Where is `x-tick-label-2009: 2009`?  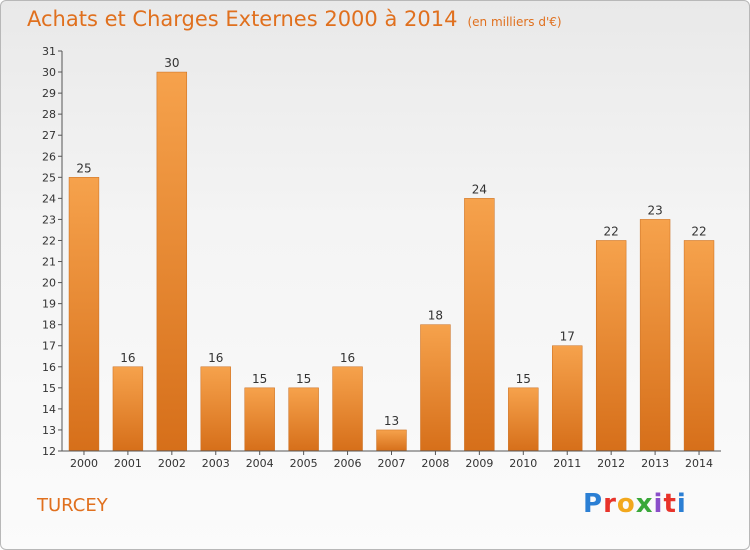
x-tick-label-2009: 2009 is located at coordinates (479, 463).